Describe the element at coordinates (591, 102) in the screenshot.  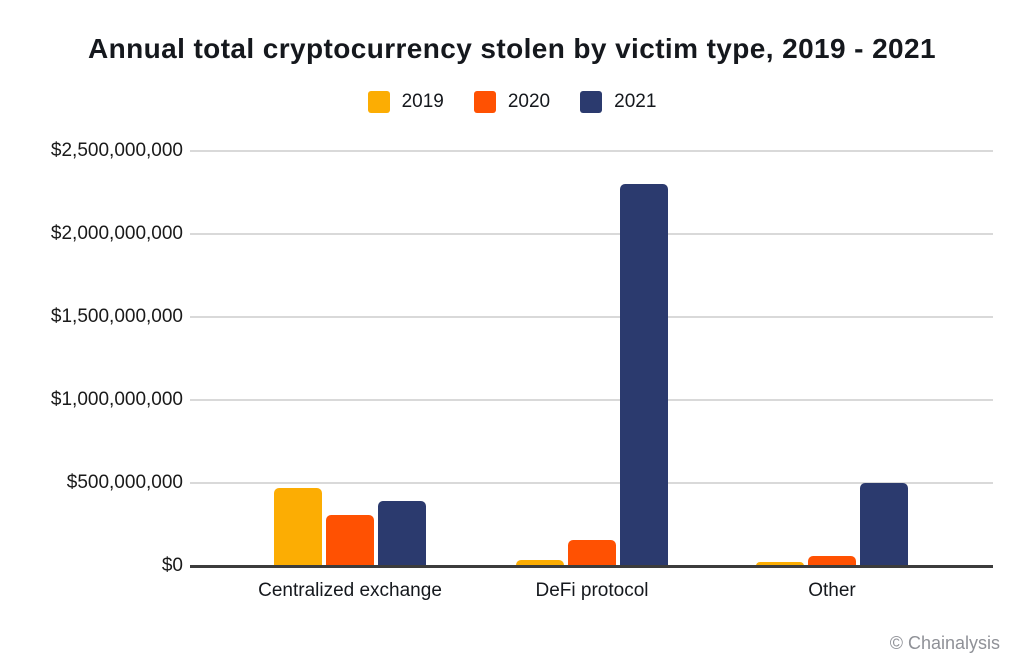
I see `legend-swatch-2021` at that location.